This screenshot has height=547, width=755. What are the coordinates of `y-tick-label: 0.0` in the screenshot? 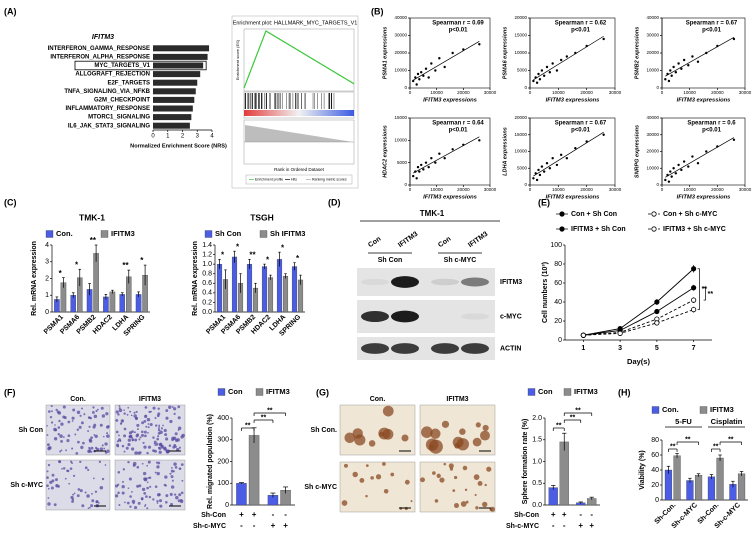 It's located at (537, 505).